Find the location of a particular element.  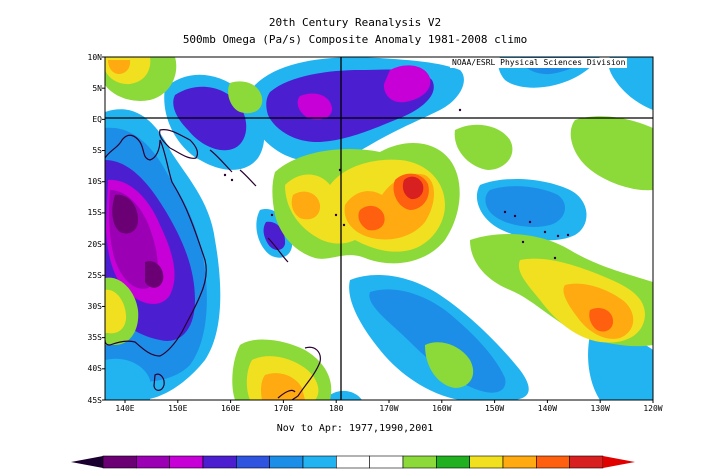

lat-tick-label: 30S is located at coordinates (94, 306).